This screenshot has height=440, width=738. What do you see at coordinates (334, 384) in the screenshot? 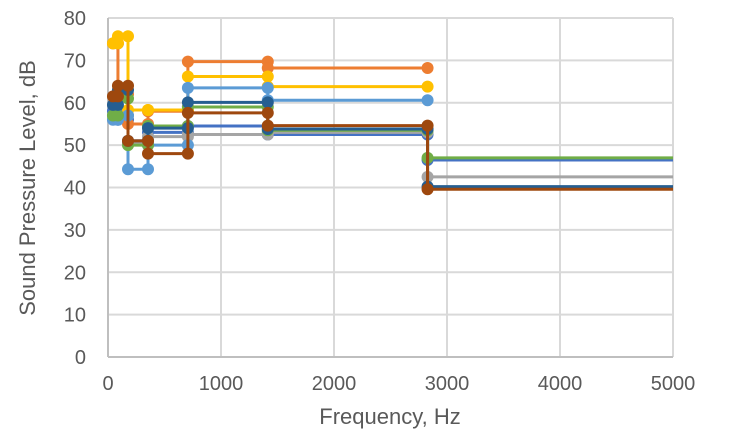
I see `x-tick-label: 2000` at bounding box center [334, 384].